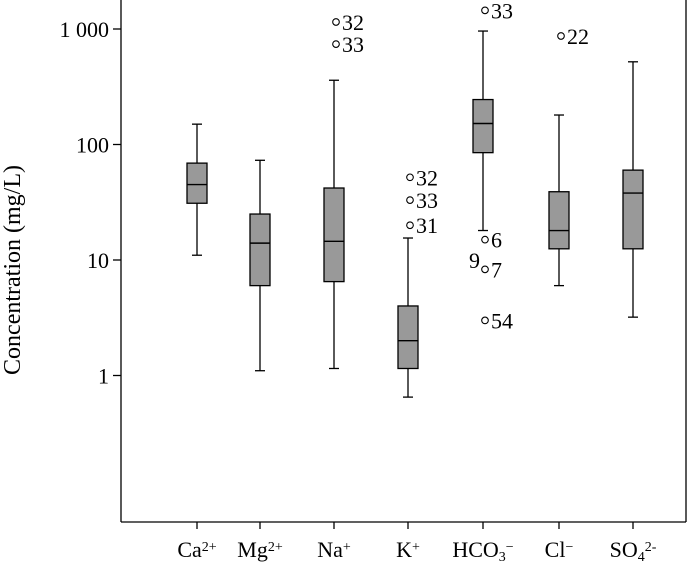 The height and width of the screenshot is (567, 700). What do you see at coordinates (92, 145) in the screenshot?
I see `y-tick-label: 100` at bounding box center [92, 145].